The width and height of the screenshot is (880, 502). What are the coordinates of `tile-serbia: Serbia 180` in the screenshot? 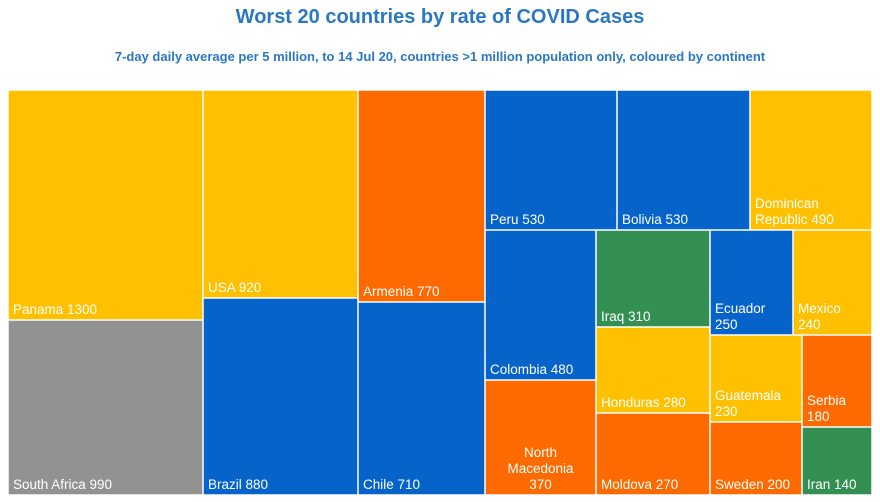 It's located at (837, 381).